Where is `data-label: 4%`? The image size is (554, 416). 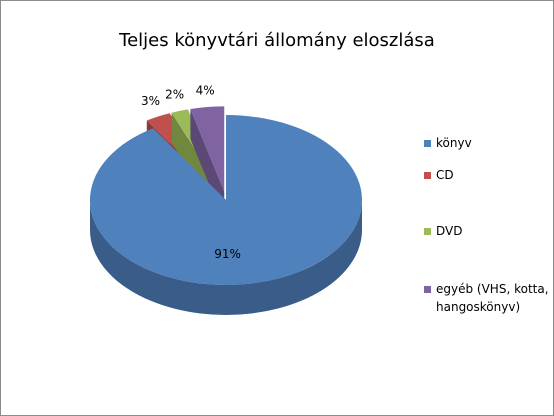 data-label: 4% is located at coordinates (205, 90).